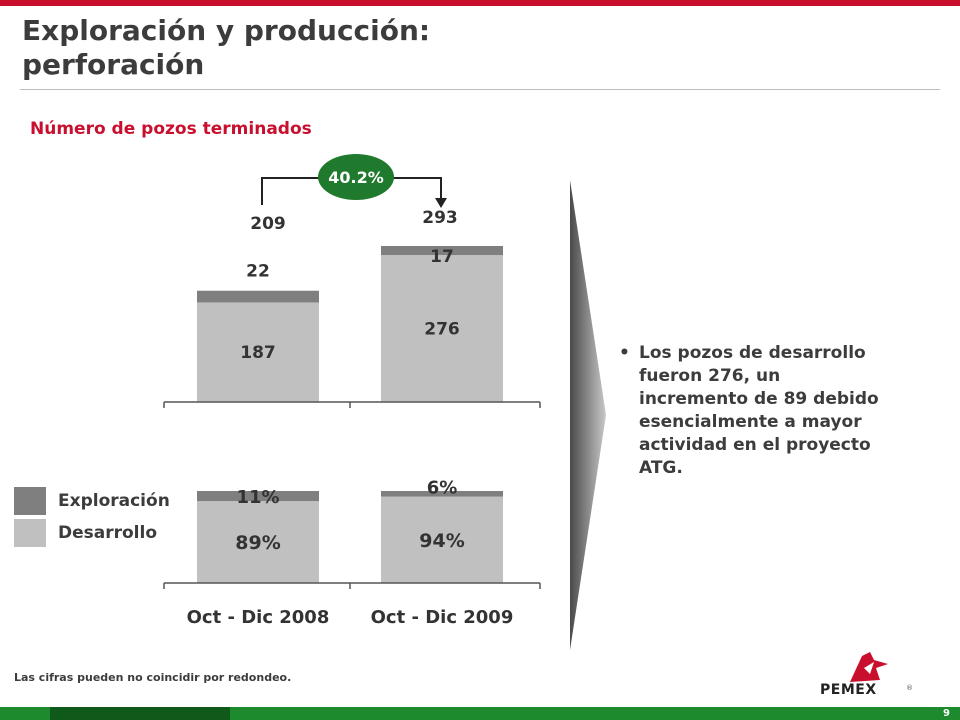  Describe the element at coordinates (909, 688) in the screenshot. I see `registered-mark: ®` at that location.